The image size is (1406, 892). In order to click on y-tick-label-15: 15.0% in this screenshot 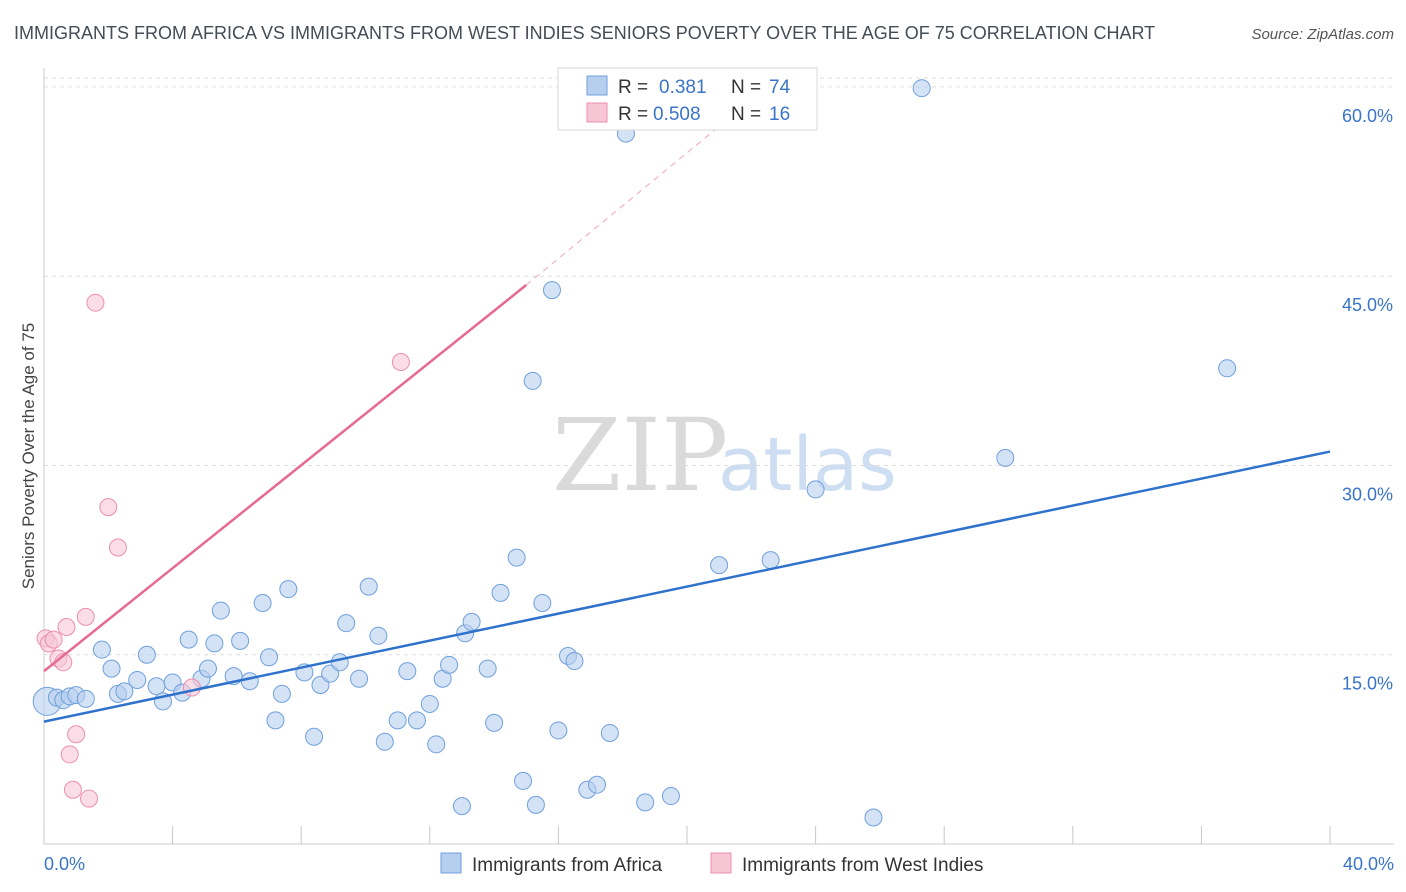, I will do `click(1367, 684)`.